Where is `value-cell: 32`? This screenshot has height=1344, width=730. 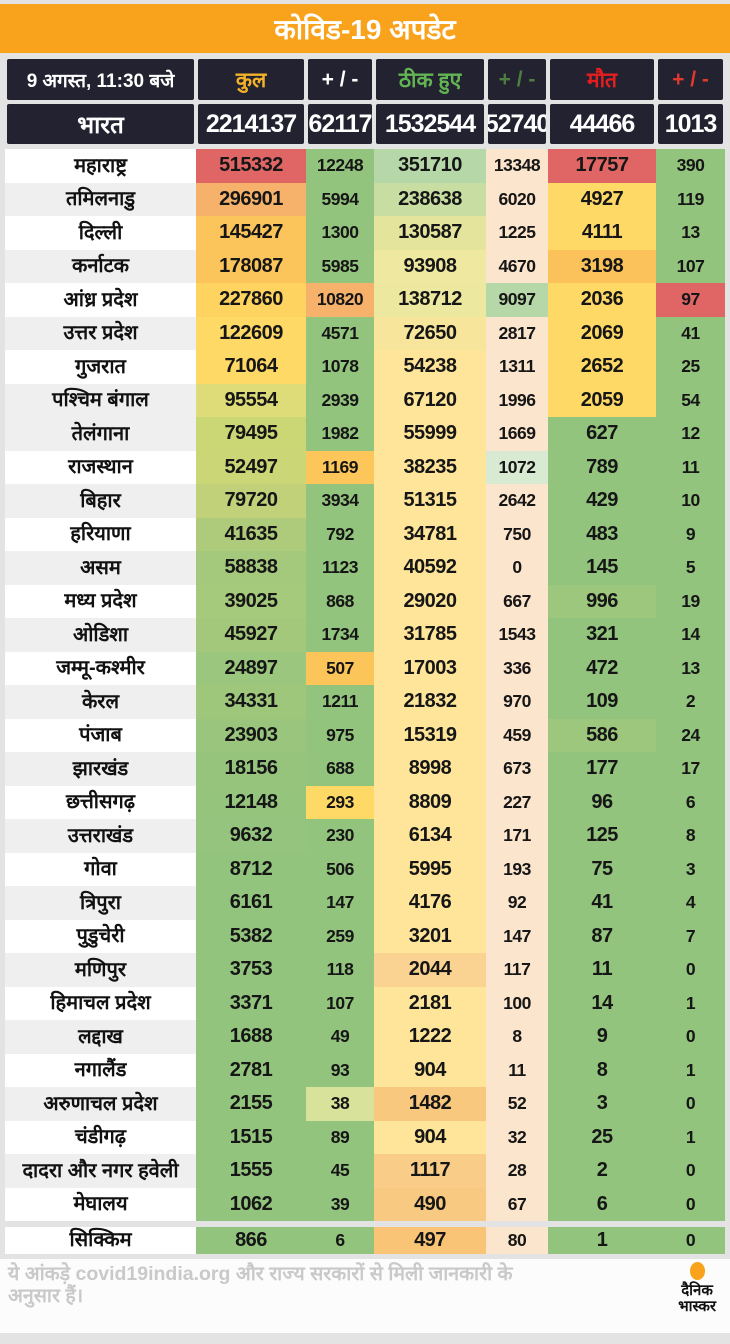
value-cell: 32 is located at coordinates (517, 1137).